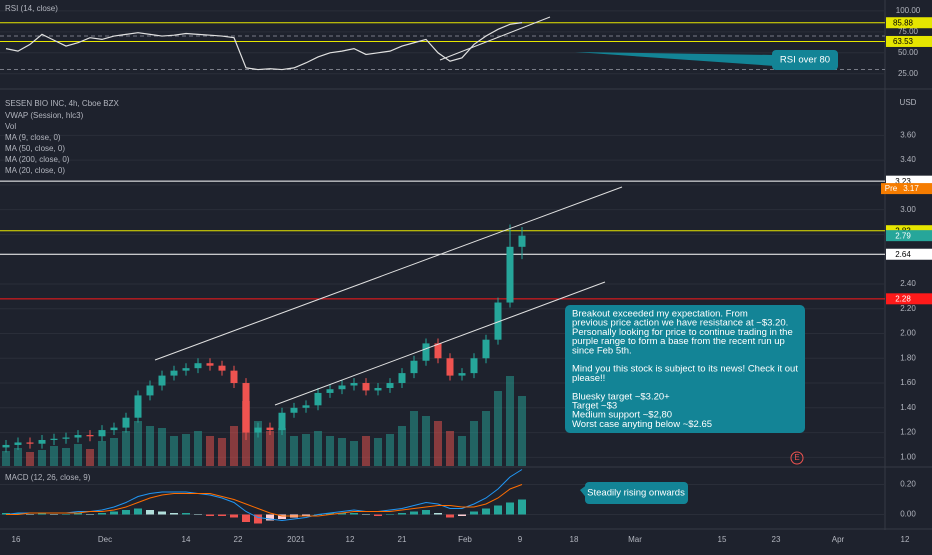 This screenshot has width=932, height=555. I want to click on symbol-legend: SESEN BIO INC, 4h, Cboe BZX, so click(62, 103).